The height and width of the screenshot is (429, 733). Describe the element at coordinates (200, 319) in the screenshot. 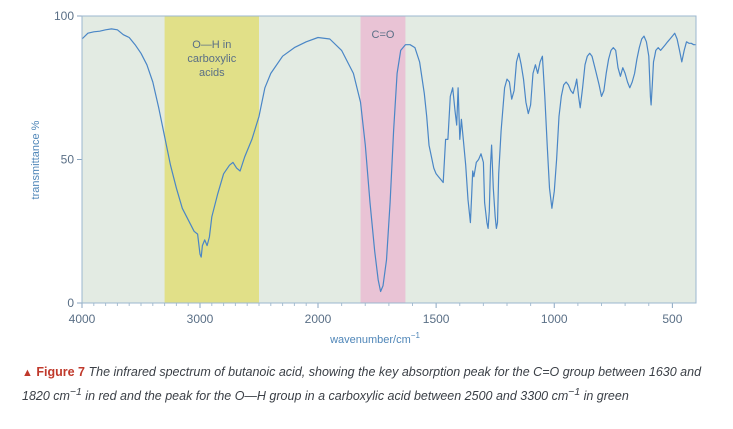

I see `x-tick-label-3000: 3000` at that location.